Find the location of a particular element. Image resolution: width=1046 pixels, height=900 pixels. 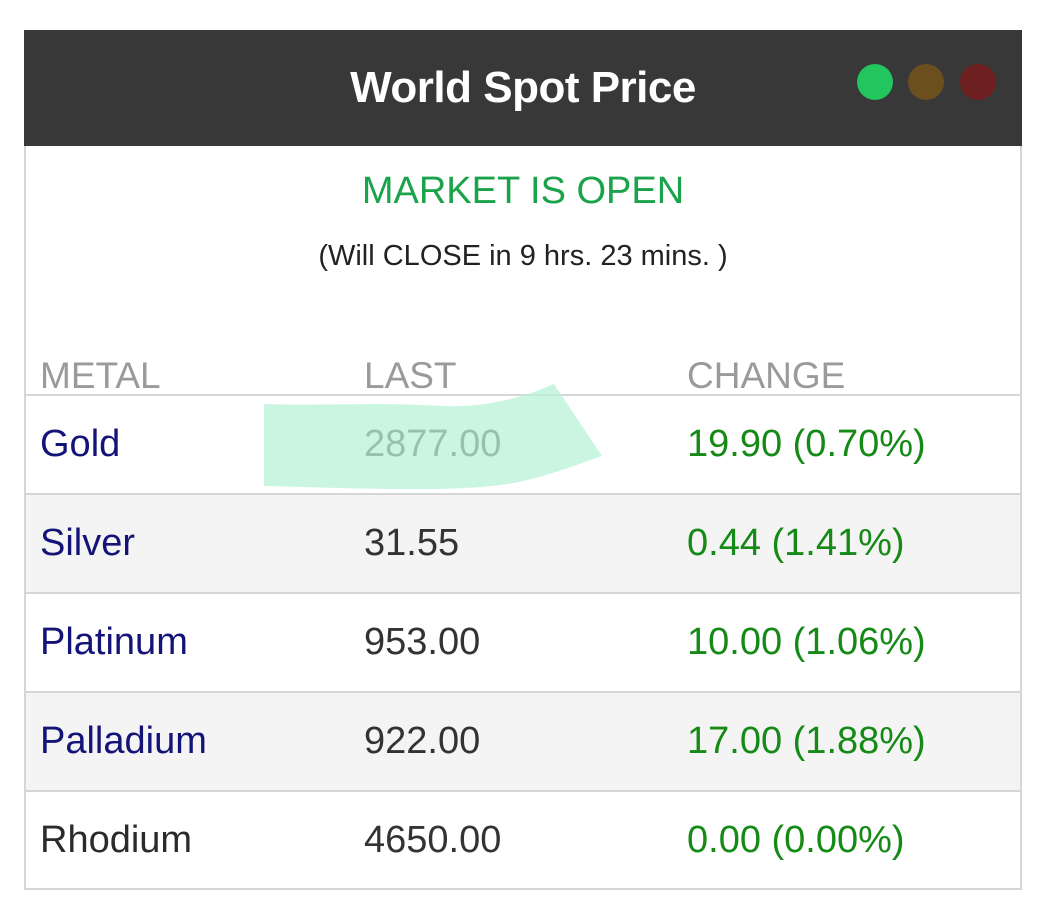

column-header-metal: METAL is located at coordinates (100, 375).